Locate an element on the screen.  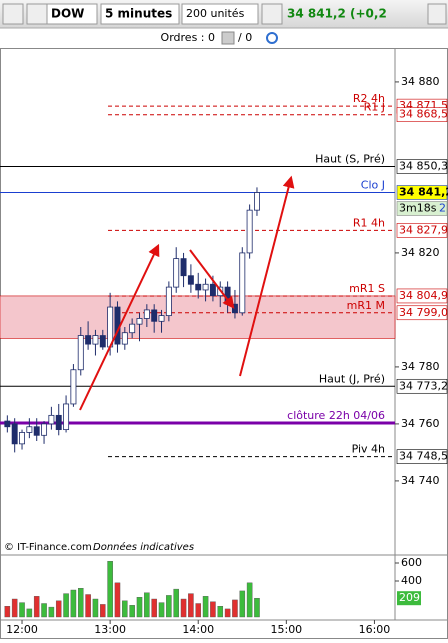
level-value-label: 34 850,3 is located at coordinates (423, 166).